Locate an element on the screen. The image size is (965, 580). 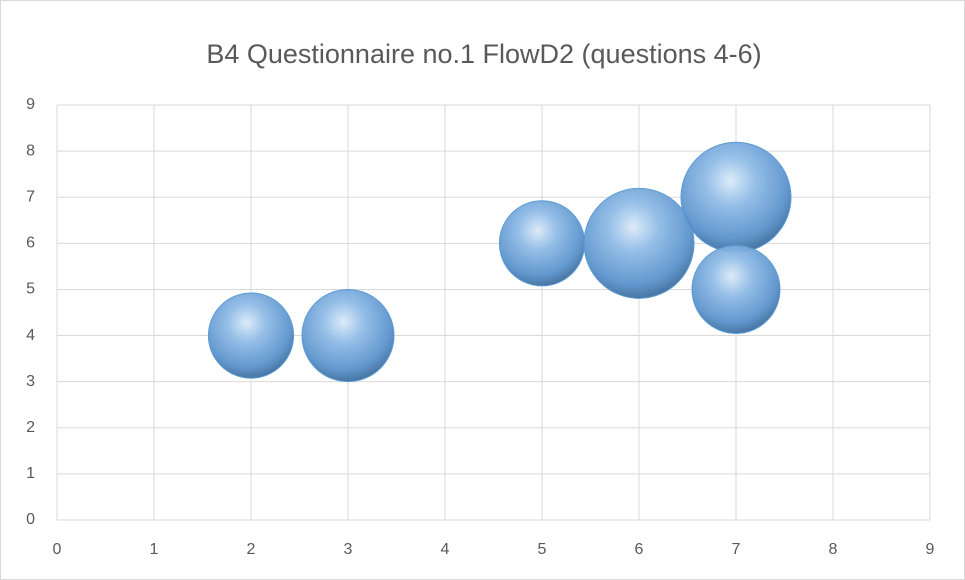
y-tick-label: 4 is located at coordinates (30, 335).